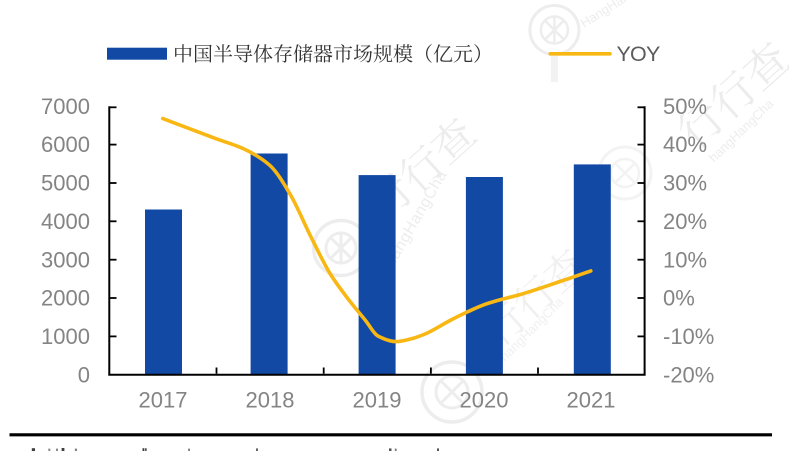 The width and height of the screenshot is (789, 451). Describe the element at coordinates (377, 400) in the screenshot. I see `svg-text: 2019` at that location.